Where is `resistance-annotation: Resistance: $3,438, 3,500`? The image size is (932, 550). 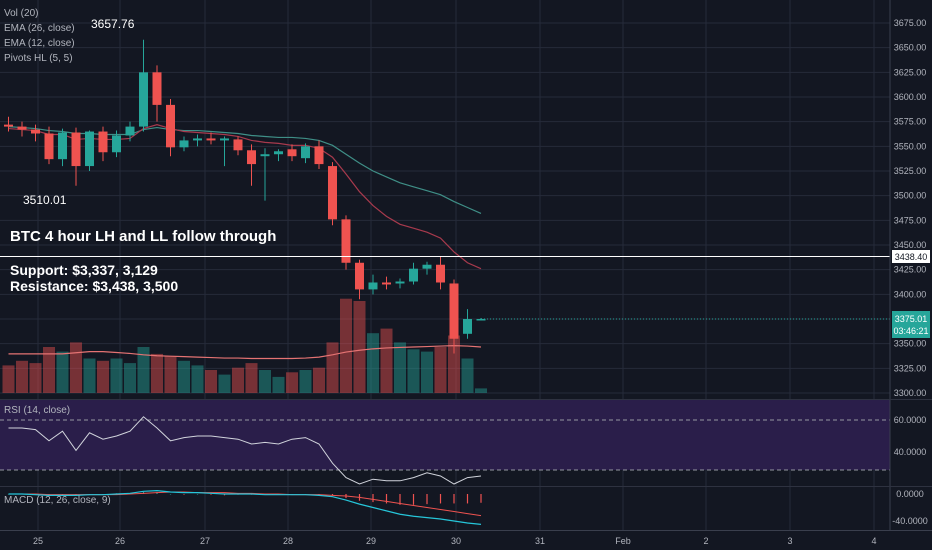
resistance-annotation: Resistance: $3,438, 3,500 is located at coordinates (94, 286).